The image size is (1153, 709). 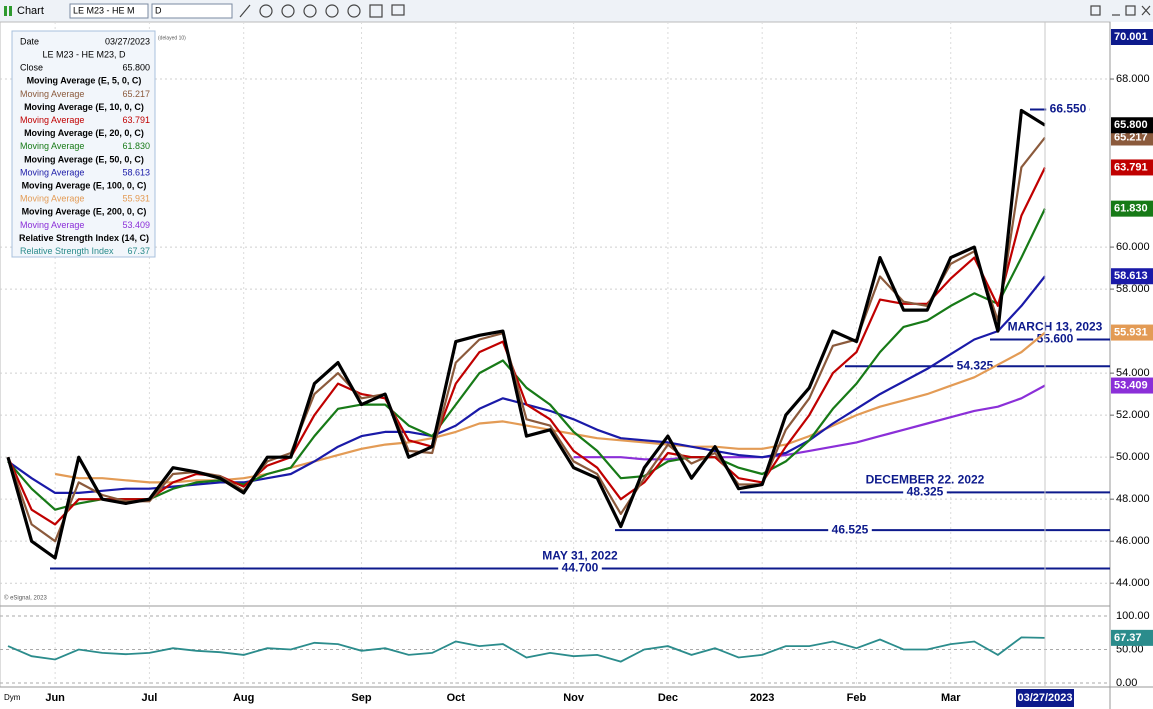 I want to click on window-icon, so click(x=1095, y=10).